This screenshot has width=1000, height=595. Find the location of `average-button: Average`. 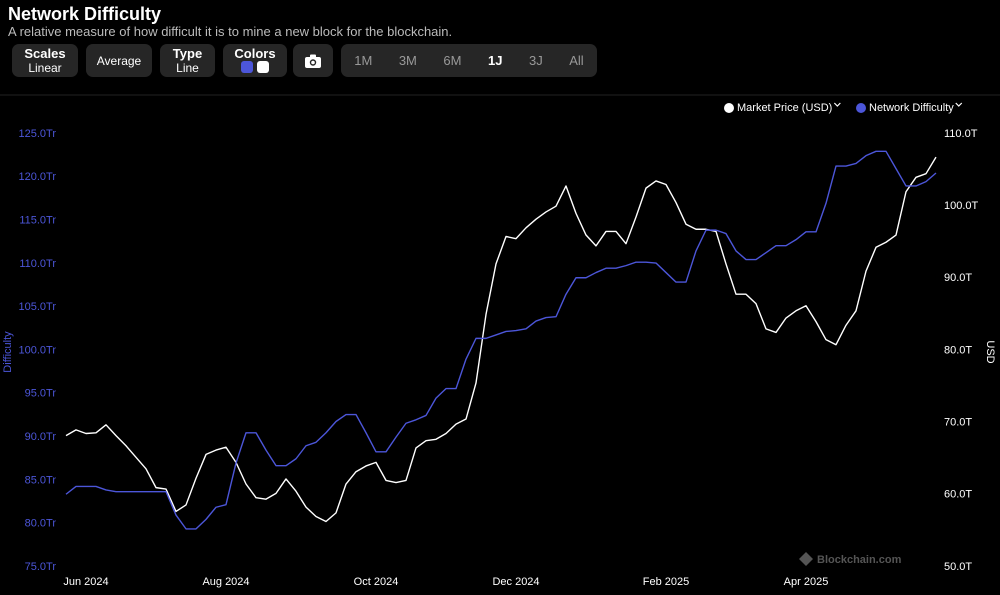

average-button: Average is located at coordinates (119, 60).